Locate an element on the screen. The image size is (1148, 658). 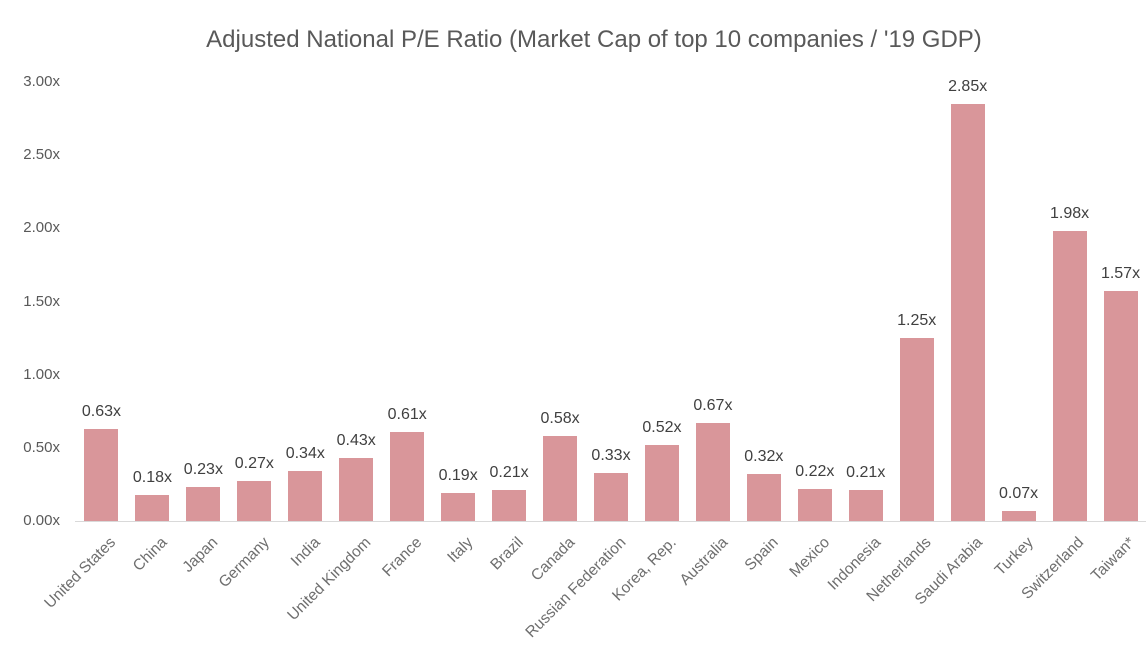
x-axis-category-label: Brazil is located at coordinates (507, 554).